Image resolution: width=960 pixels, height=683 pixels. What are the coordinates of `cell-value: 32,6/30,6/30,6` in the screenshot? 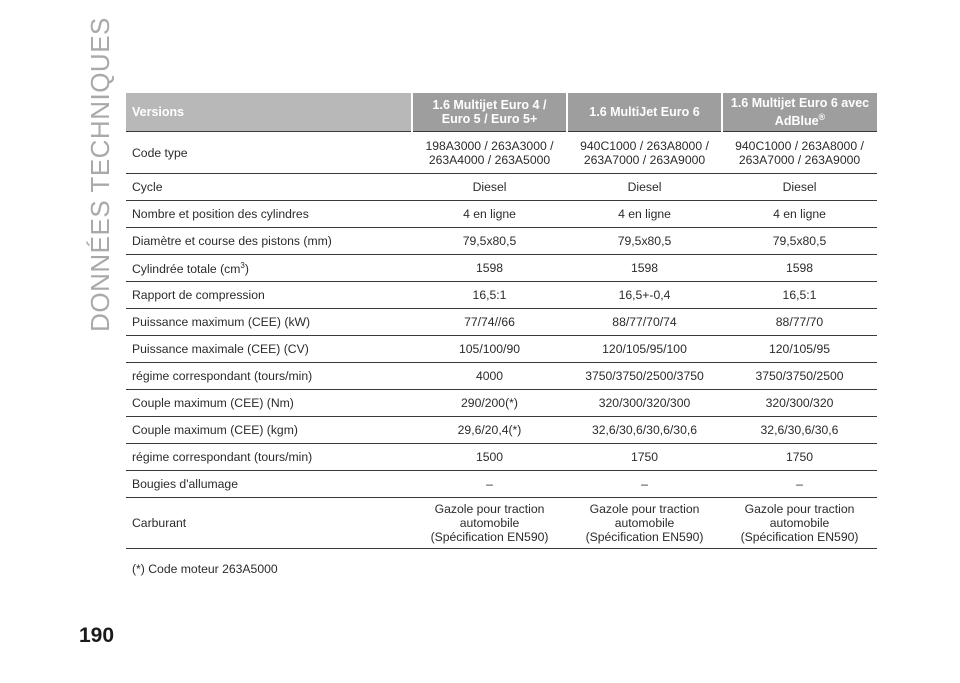 It's located at (799, 430).